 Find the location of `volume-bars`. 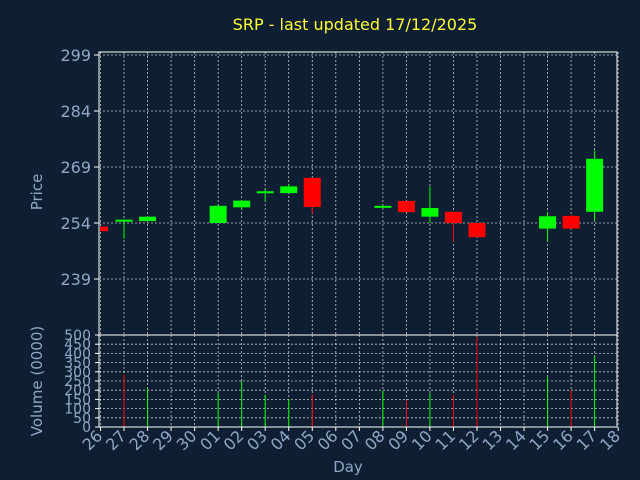

volume-bars is located at coordinates (359, 381).